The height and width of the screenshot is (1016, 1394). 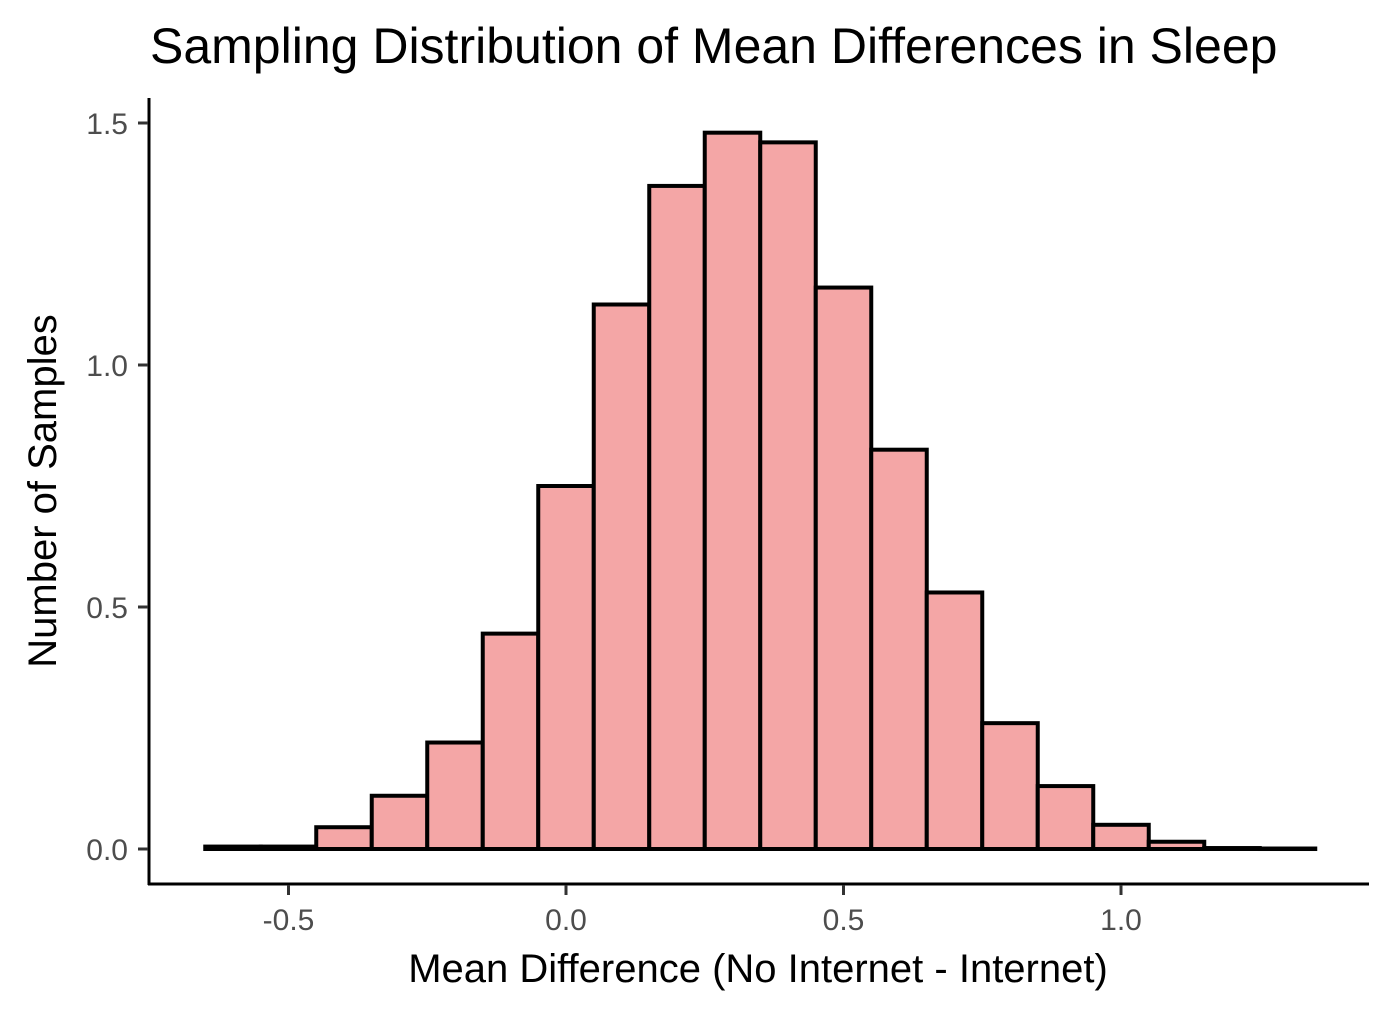 What do you see at coordinates (1121, 920) in the screenshot?
I see `x-tick-label: 1.0` at bounding box center [1121, 920].